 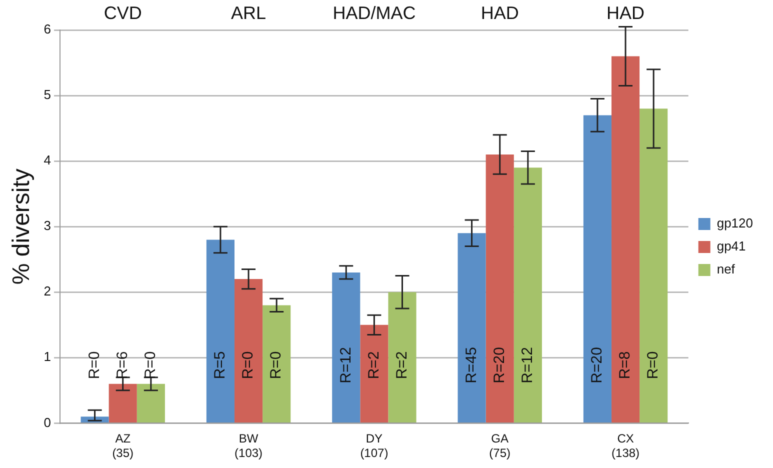 What do you see at coordinates (626, 446) in the screenshot?
I see `x-tick-label: CX (138)` at bounding box center [626, 446].